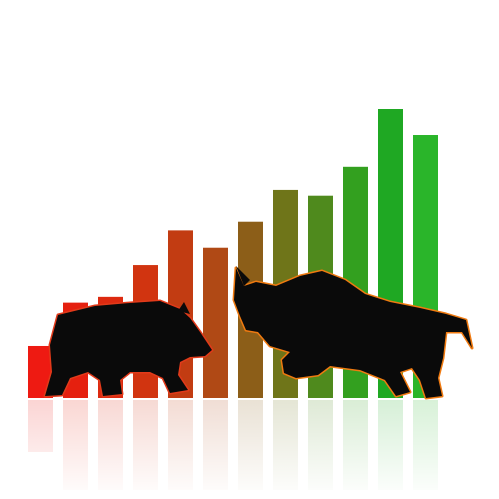  Describe the element at coordinates (353, 333) in the screenshot. I see `bull-silhouette` at that location.